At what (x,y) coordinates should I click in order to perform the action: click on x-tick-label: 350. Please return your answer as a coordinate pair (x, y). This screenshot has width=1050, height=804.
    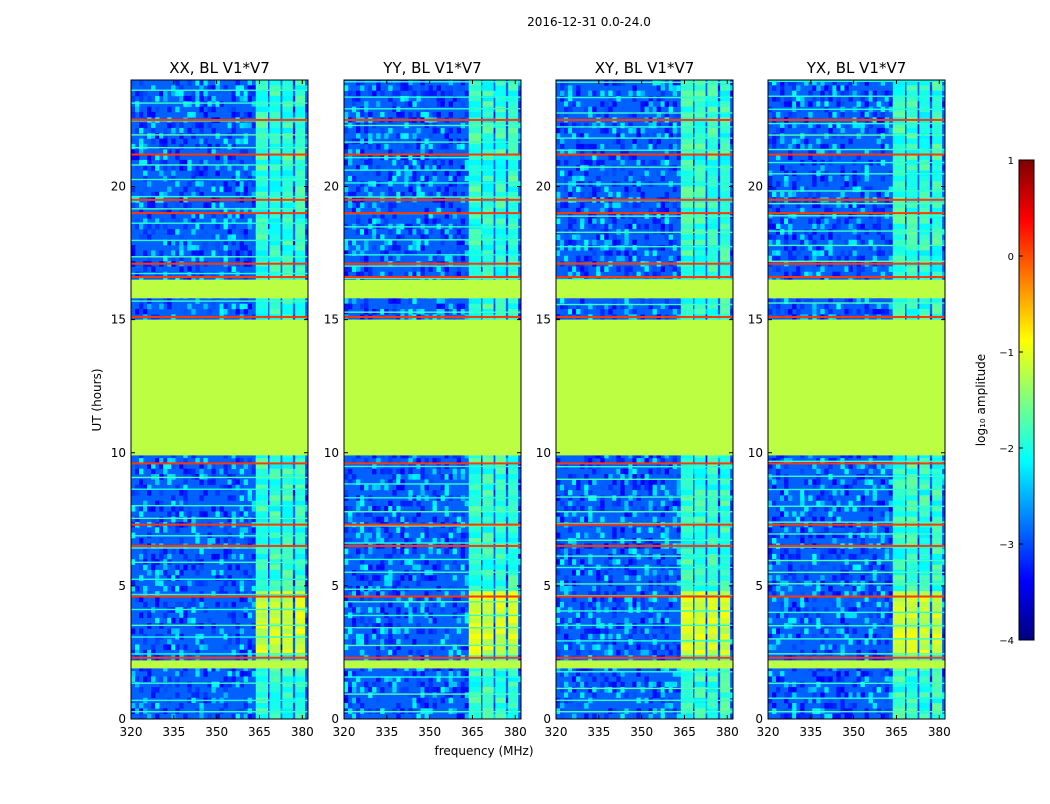
    Looking at the image, I should click on (216, 732).